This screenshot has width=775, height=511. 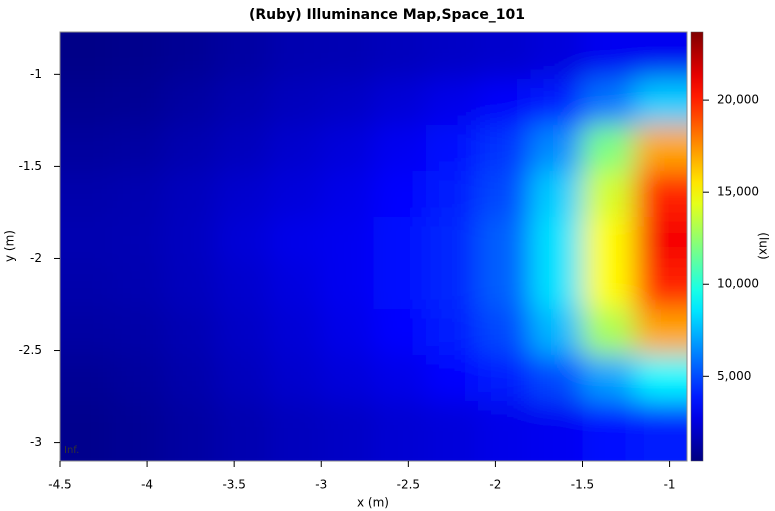 What do you see at coordinates (233, 485) in the screenshot?
I see `x-tick-label: -3.5` at bounding box center [233, 485].